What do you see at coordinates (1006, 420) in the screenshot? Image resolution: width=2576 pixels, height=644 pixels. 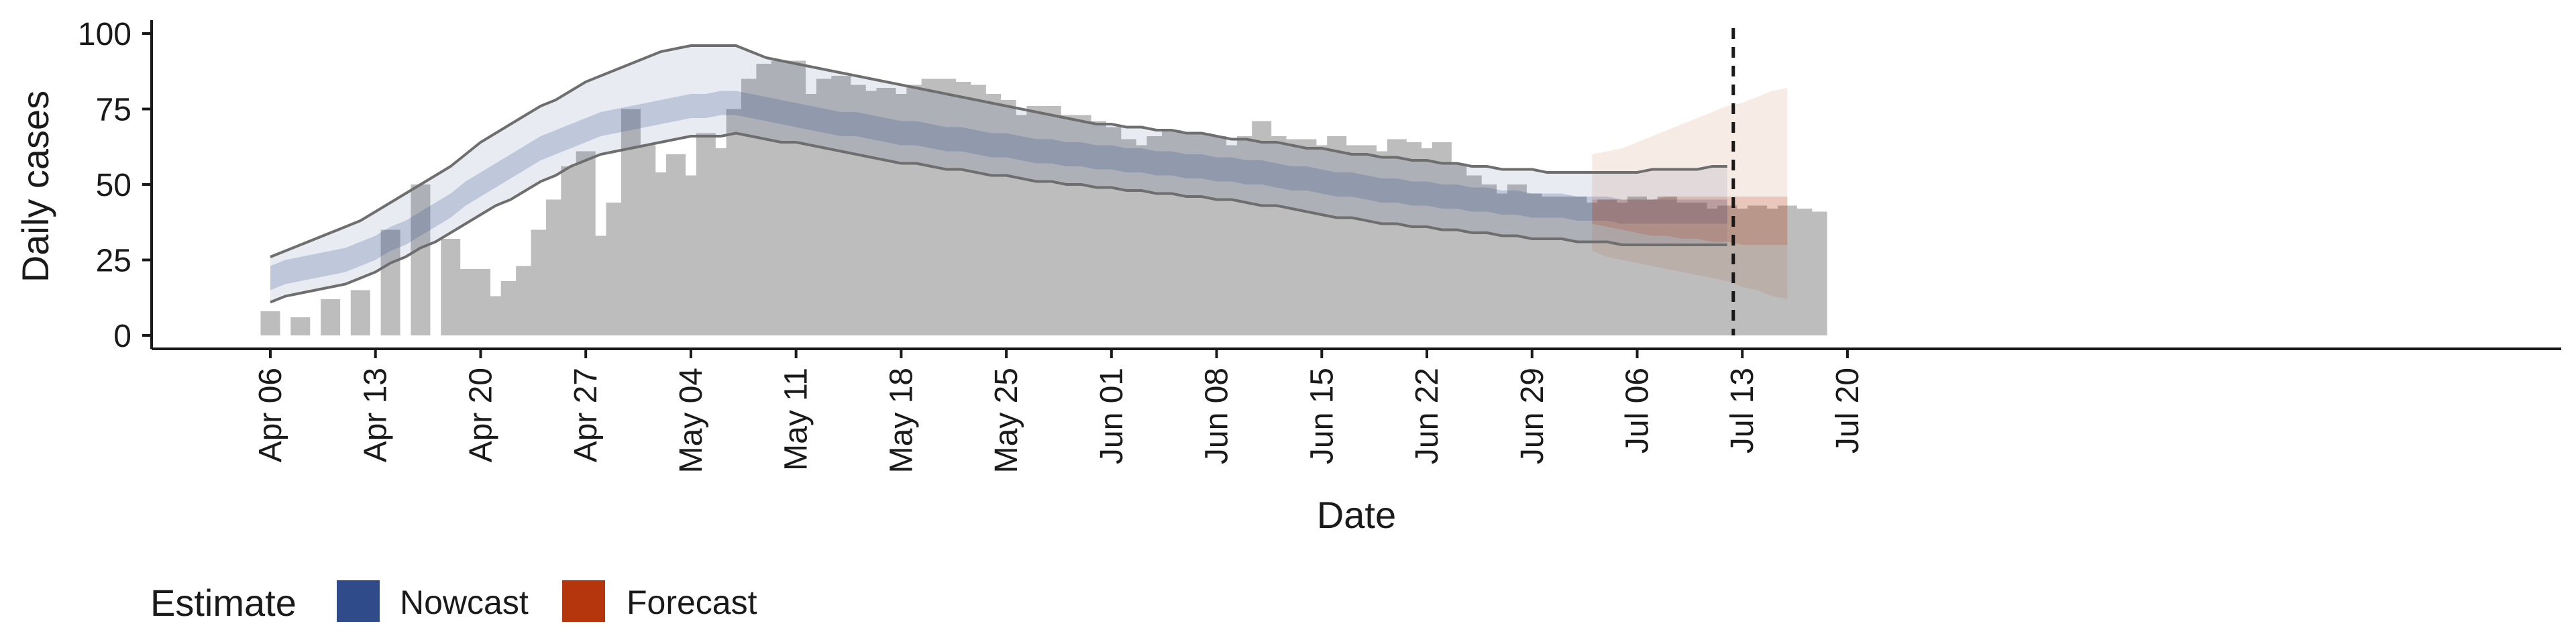 I see `x-tick-label: May 25` at bounding box center [1006, 420].